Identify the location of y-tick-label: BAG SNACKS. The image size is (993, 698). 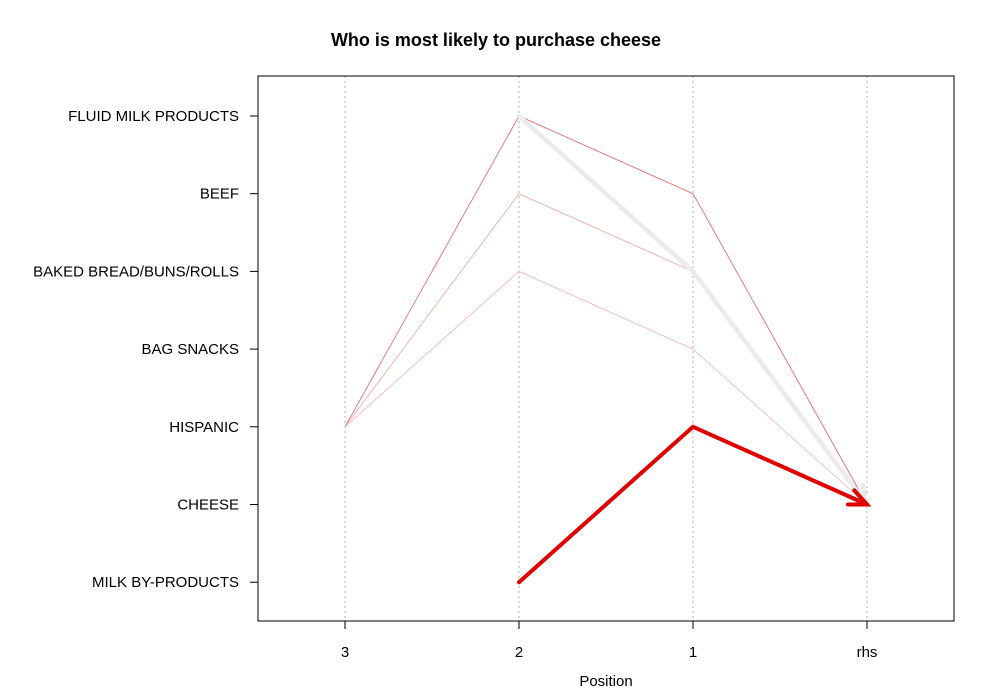
(190, 349).